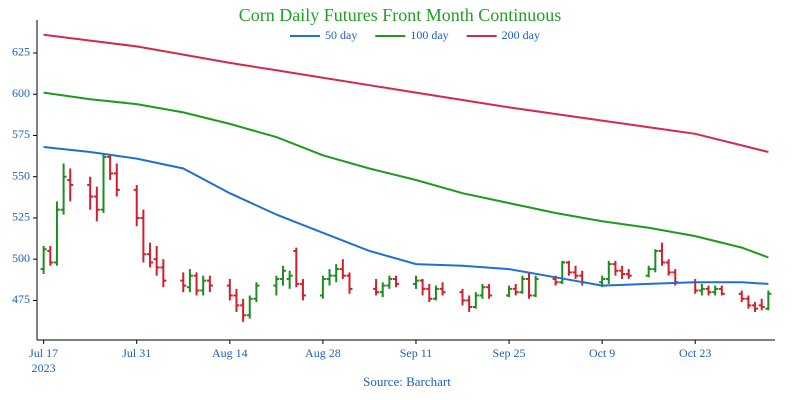  Describe the element at coordinates (407, 381) in the screenshot. I see `source-note: Source: Barchart` at that location.